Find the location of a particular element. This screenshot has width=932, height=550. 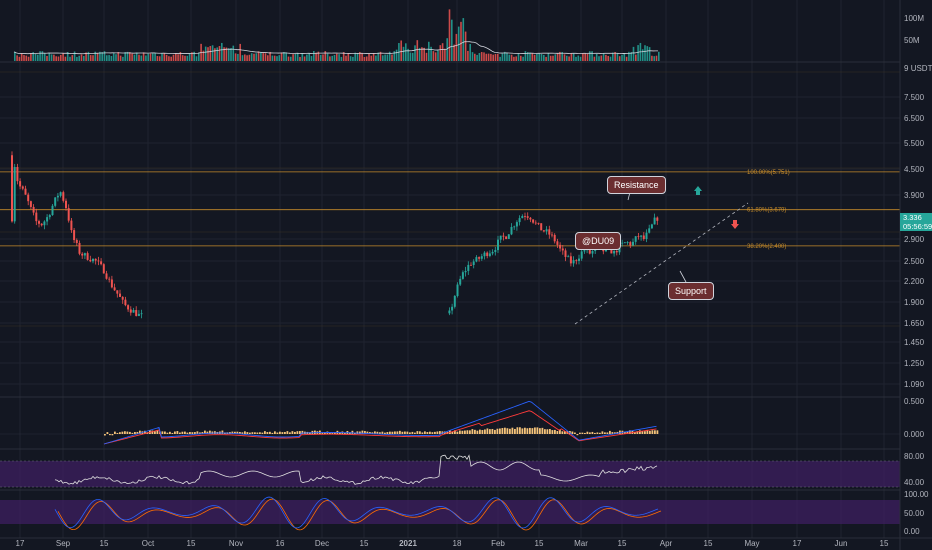

support-trendline is located at coordinates (661, 263).